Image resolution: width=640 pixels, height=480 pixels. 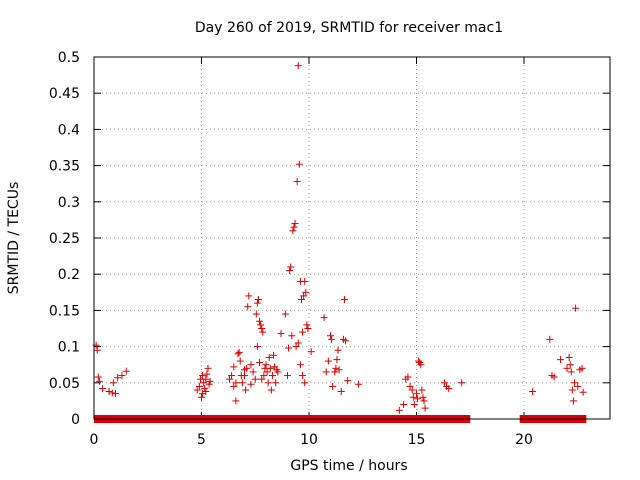 I want to click on y-tick-label: 0.25, so click(x=64, y=239).